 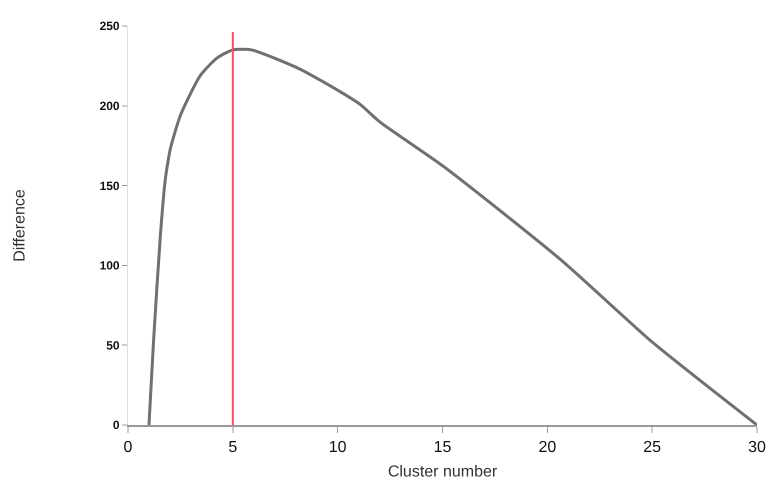 I want to click on x-axis-title: Cluster number, so click(x=443, y=471).